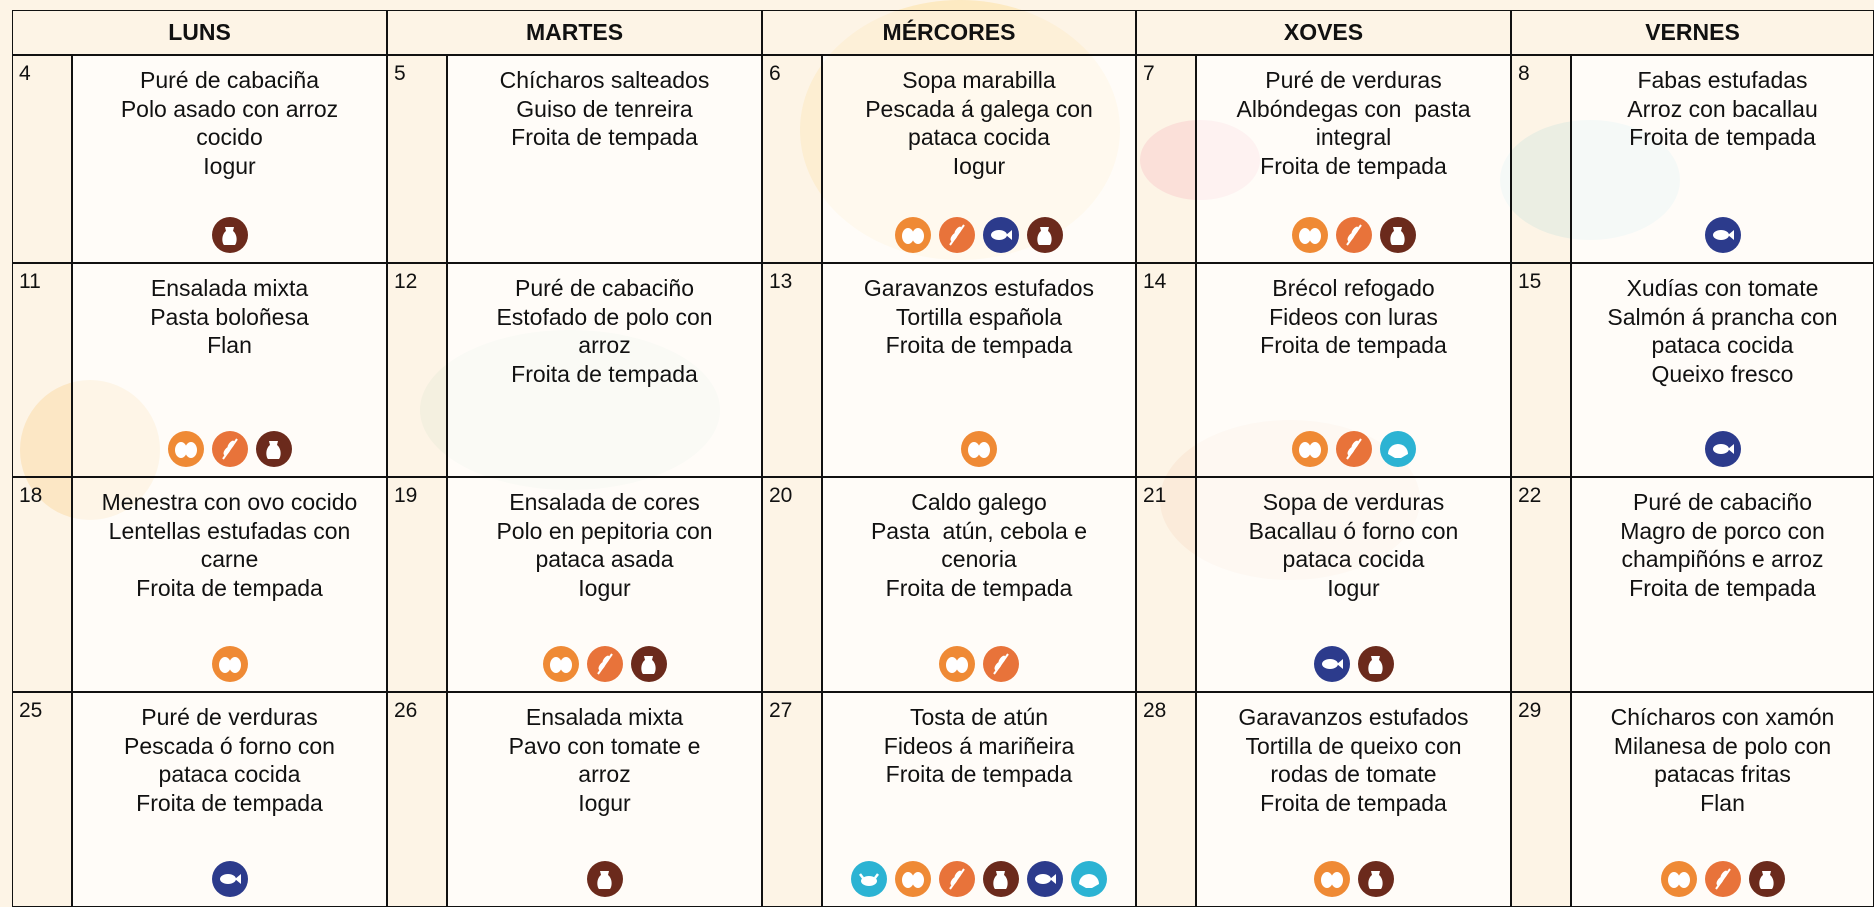  I want to click on day-number: 4, so click(42, 159).